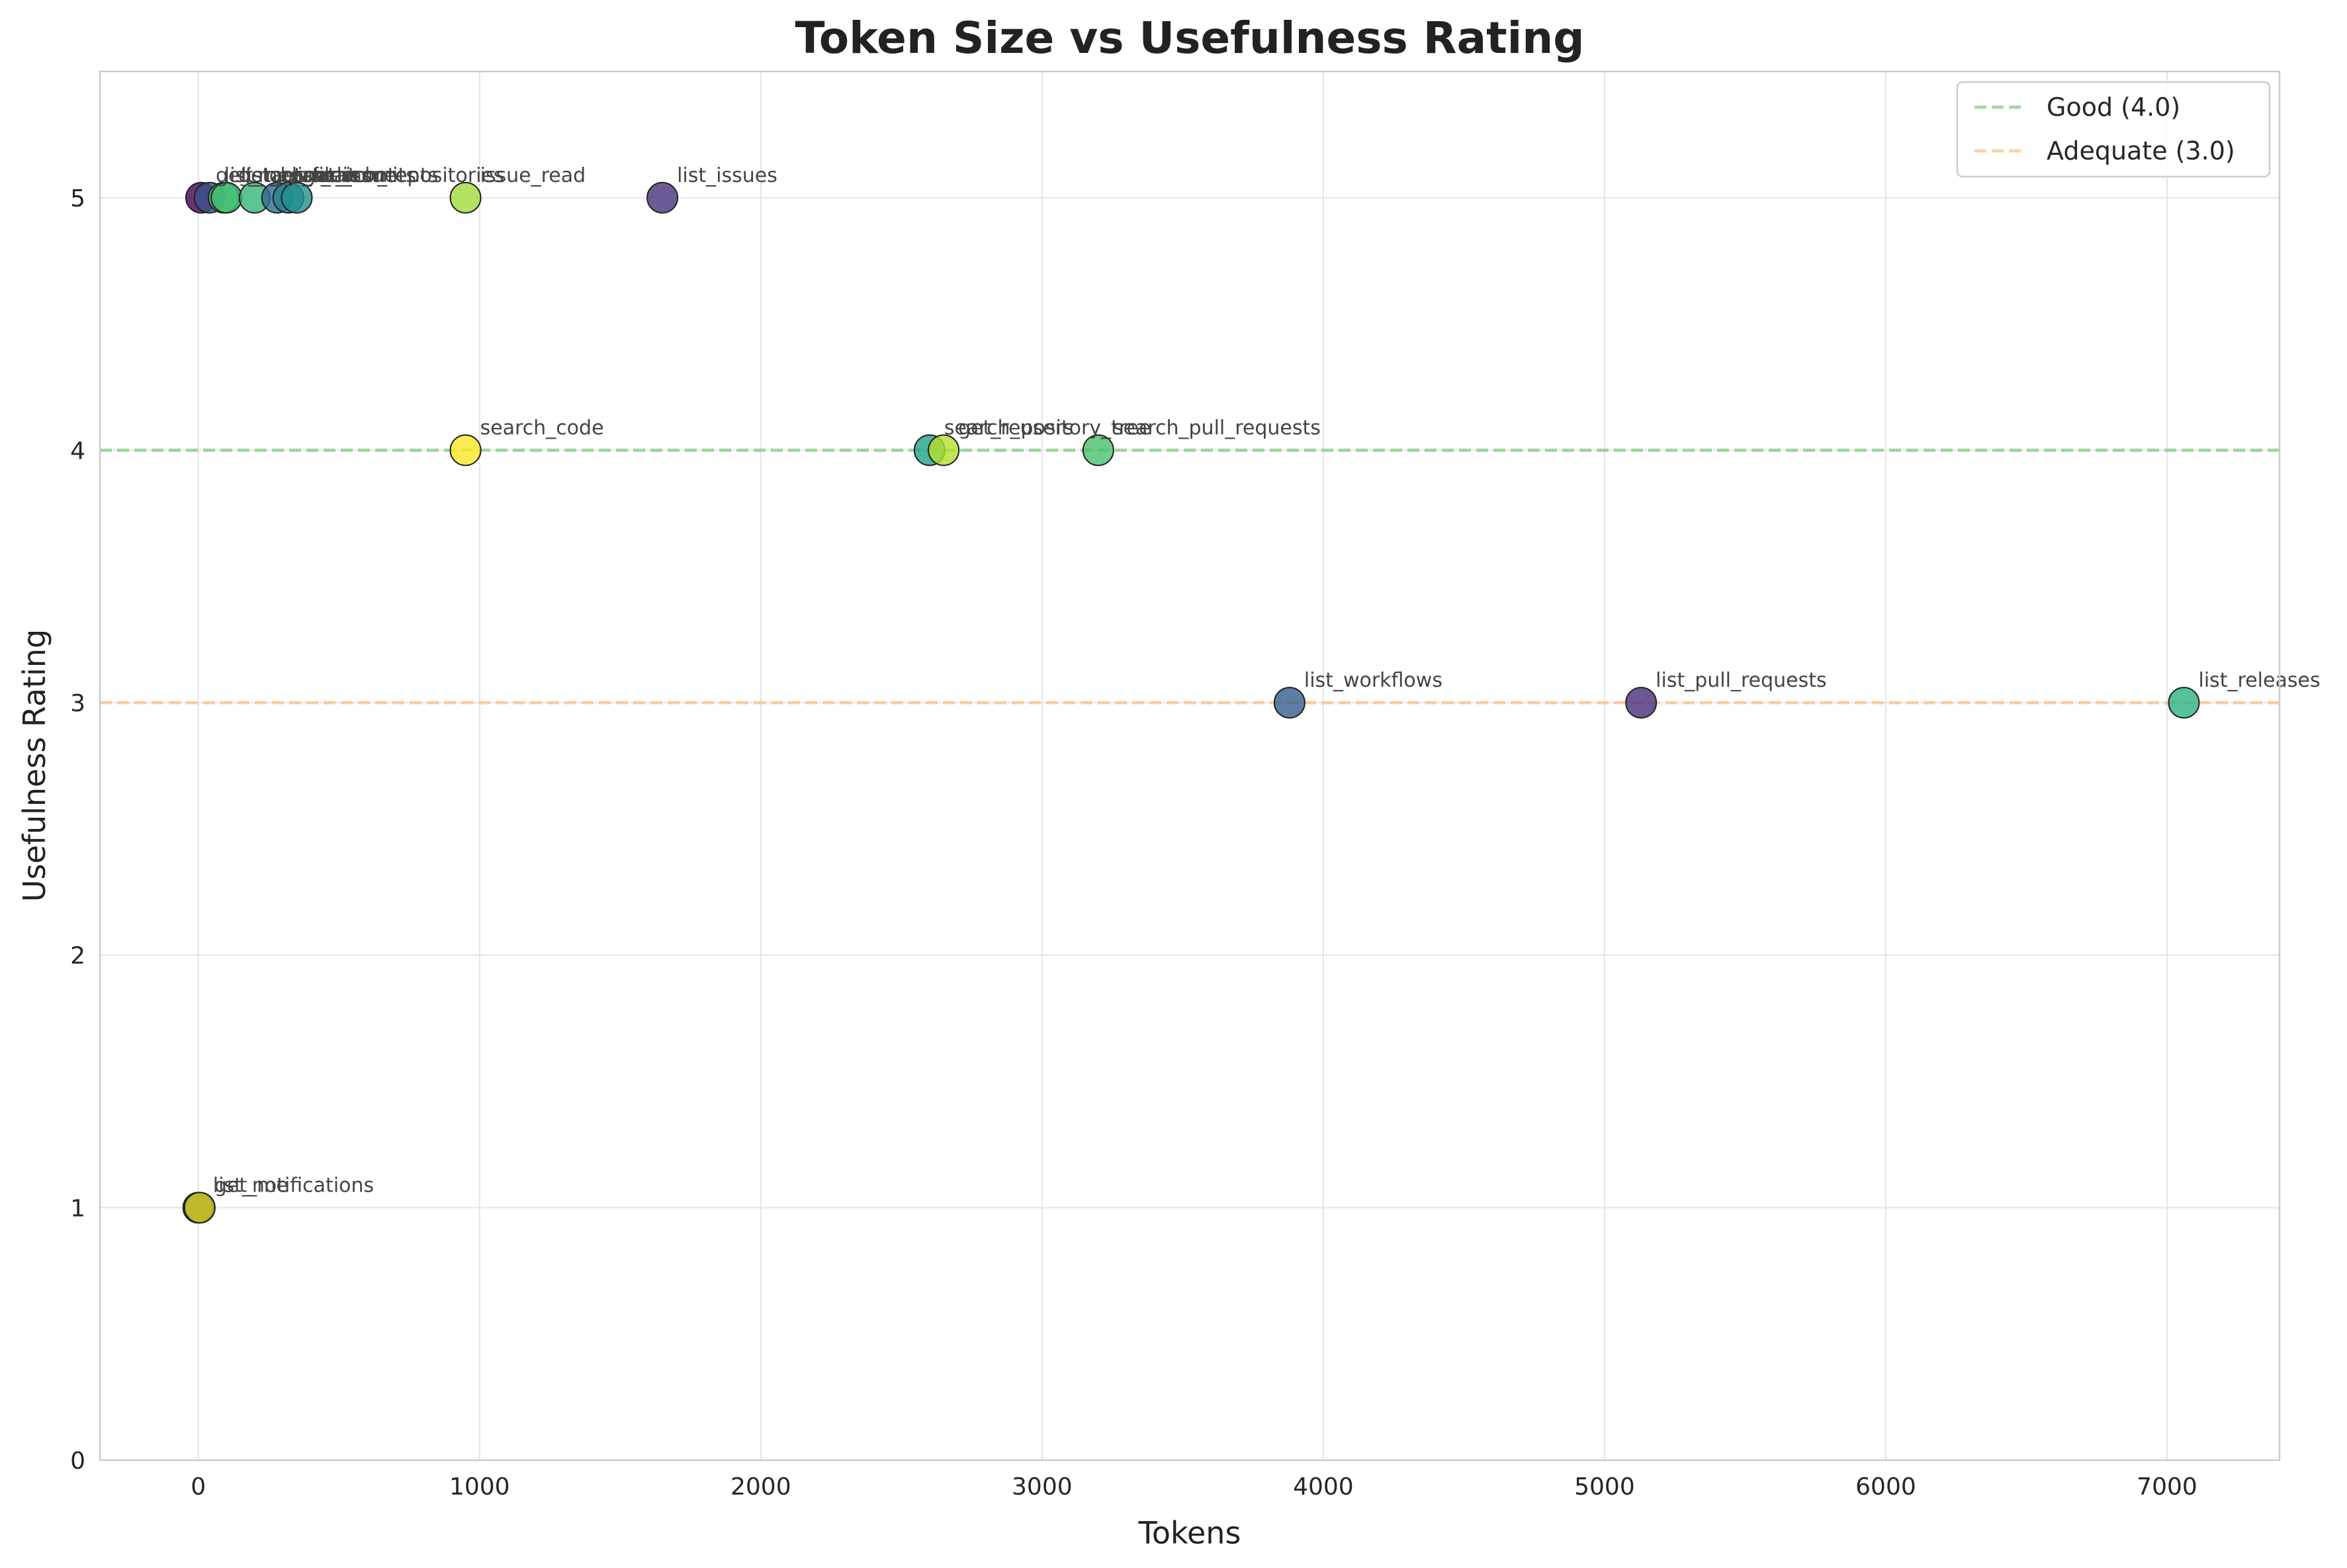  I want to click on point-label: list_issues, so click(727, 175).